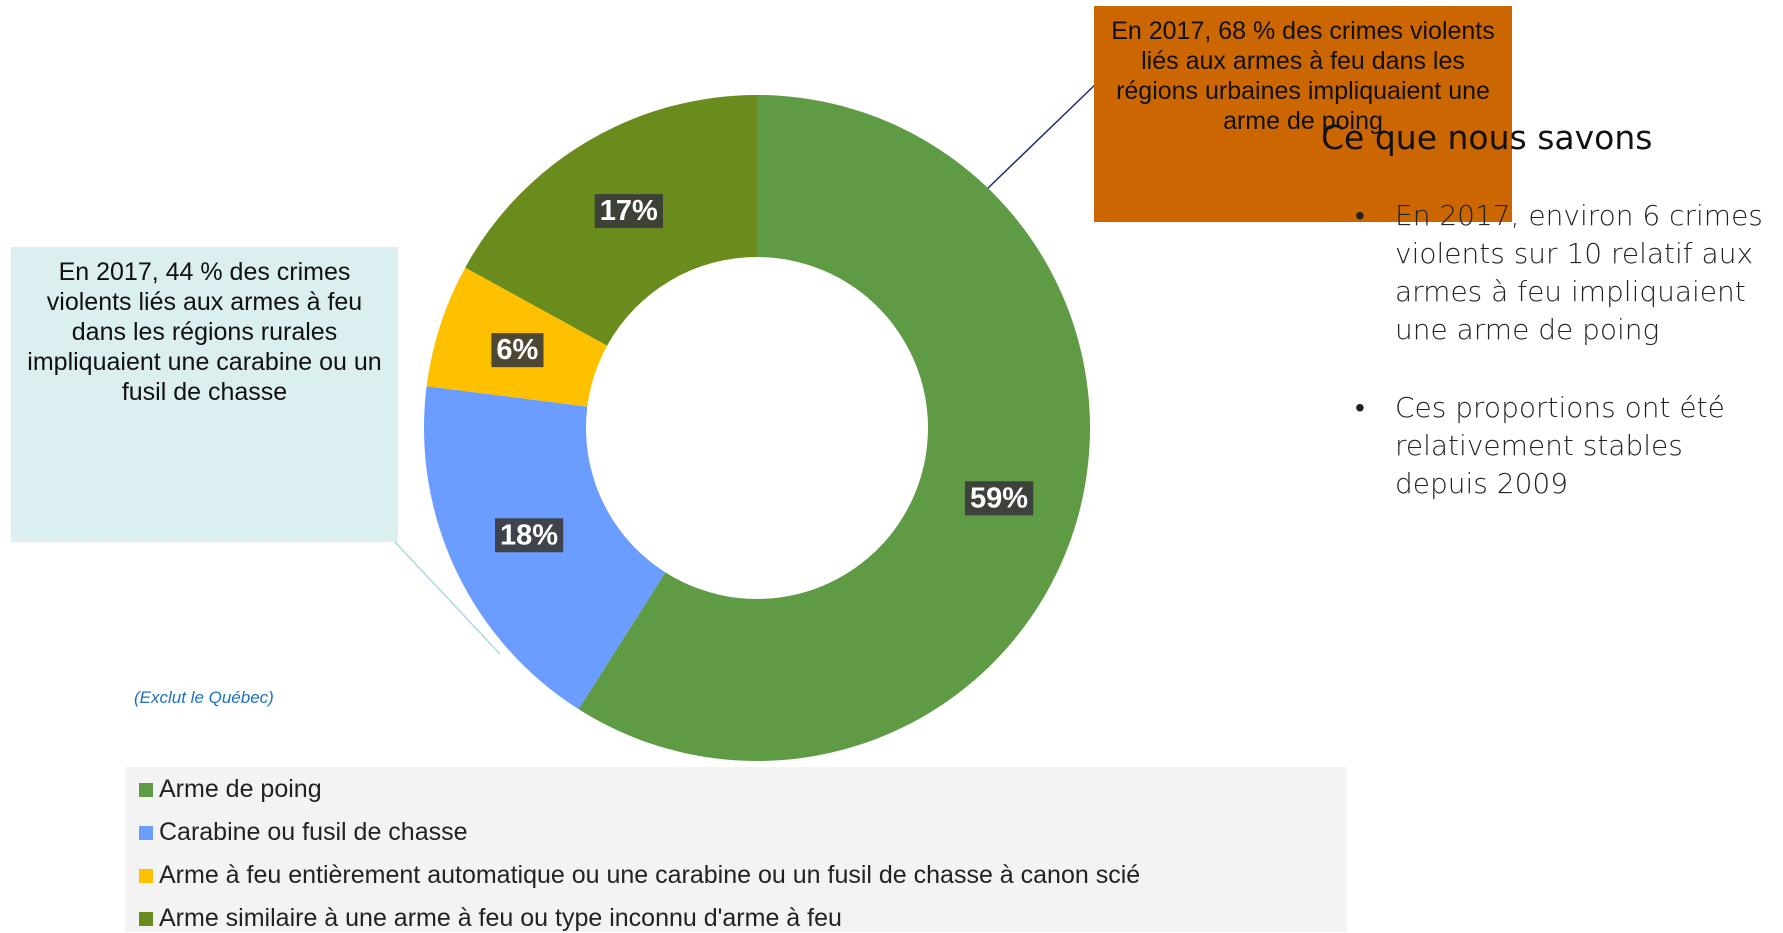  I want to click on data-label: 18%, so click(529, 535).